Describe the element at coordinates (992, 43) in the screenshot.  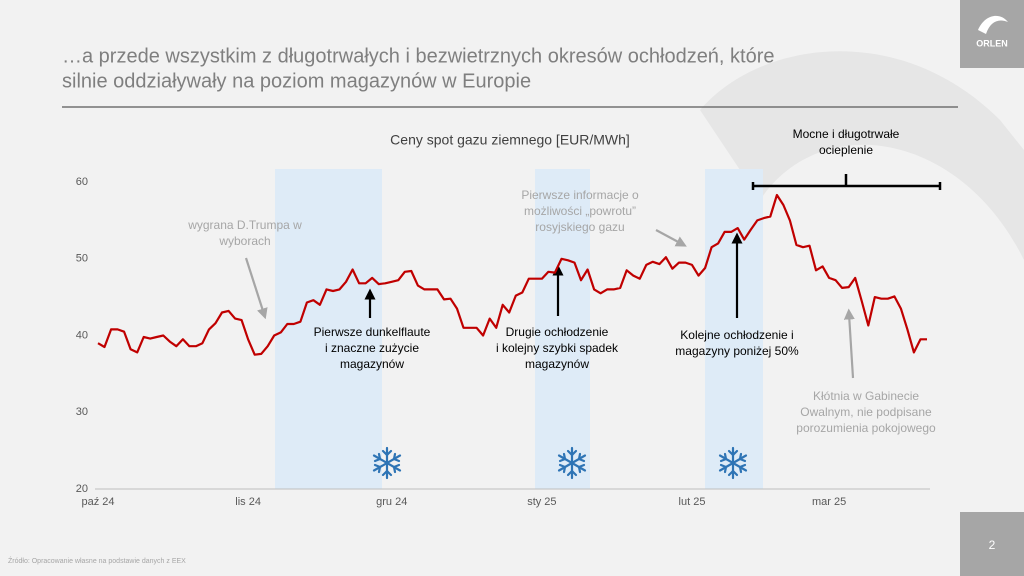
I see `logo-text: ORLEN` at that location.